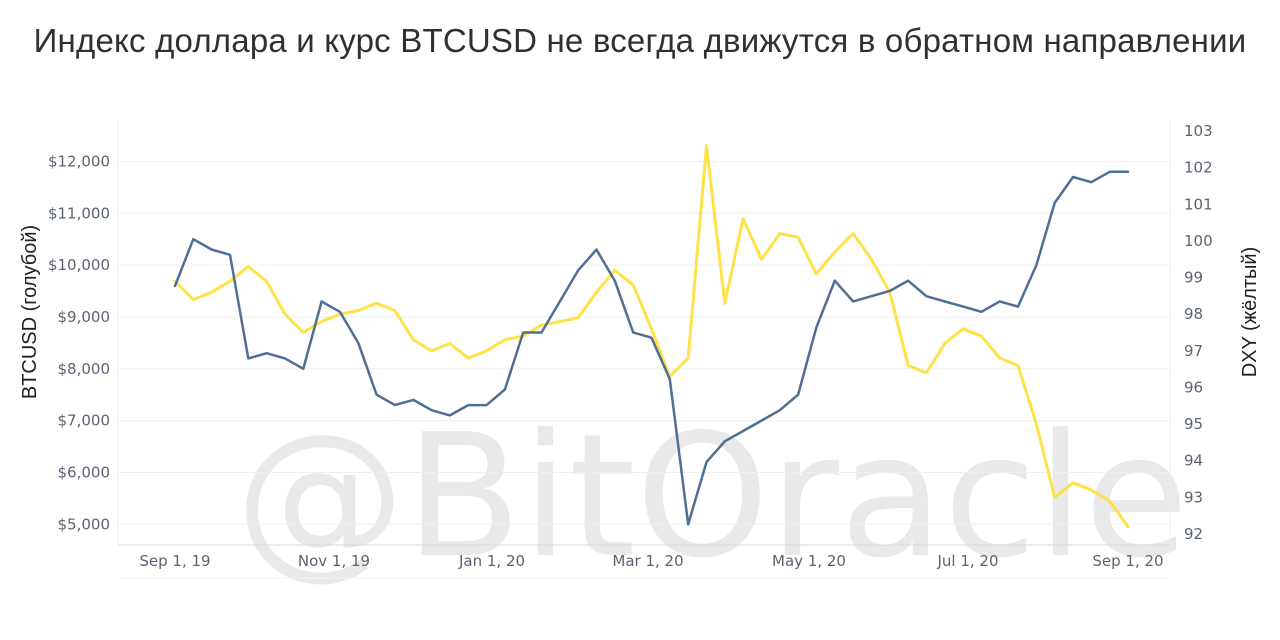 The image size is (1280, 640). What do you see at coordinates (334, 561) in the screenshot?
I see `x-tick-label: Nov 1, 19` at bounding box center [334, 561].